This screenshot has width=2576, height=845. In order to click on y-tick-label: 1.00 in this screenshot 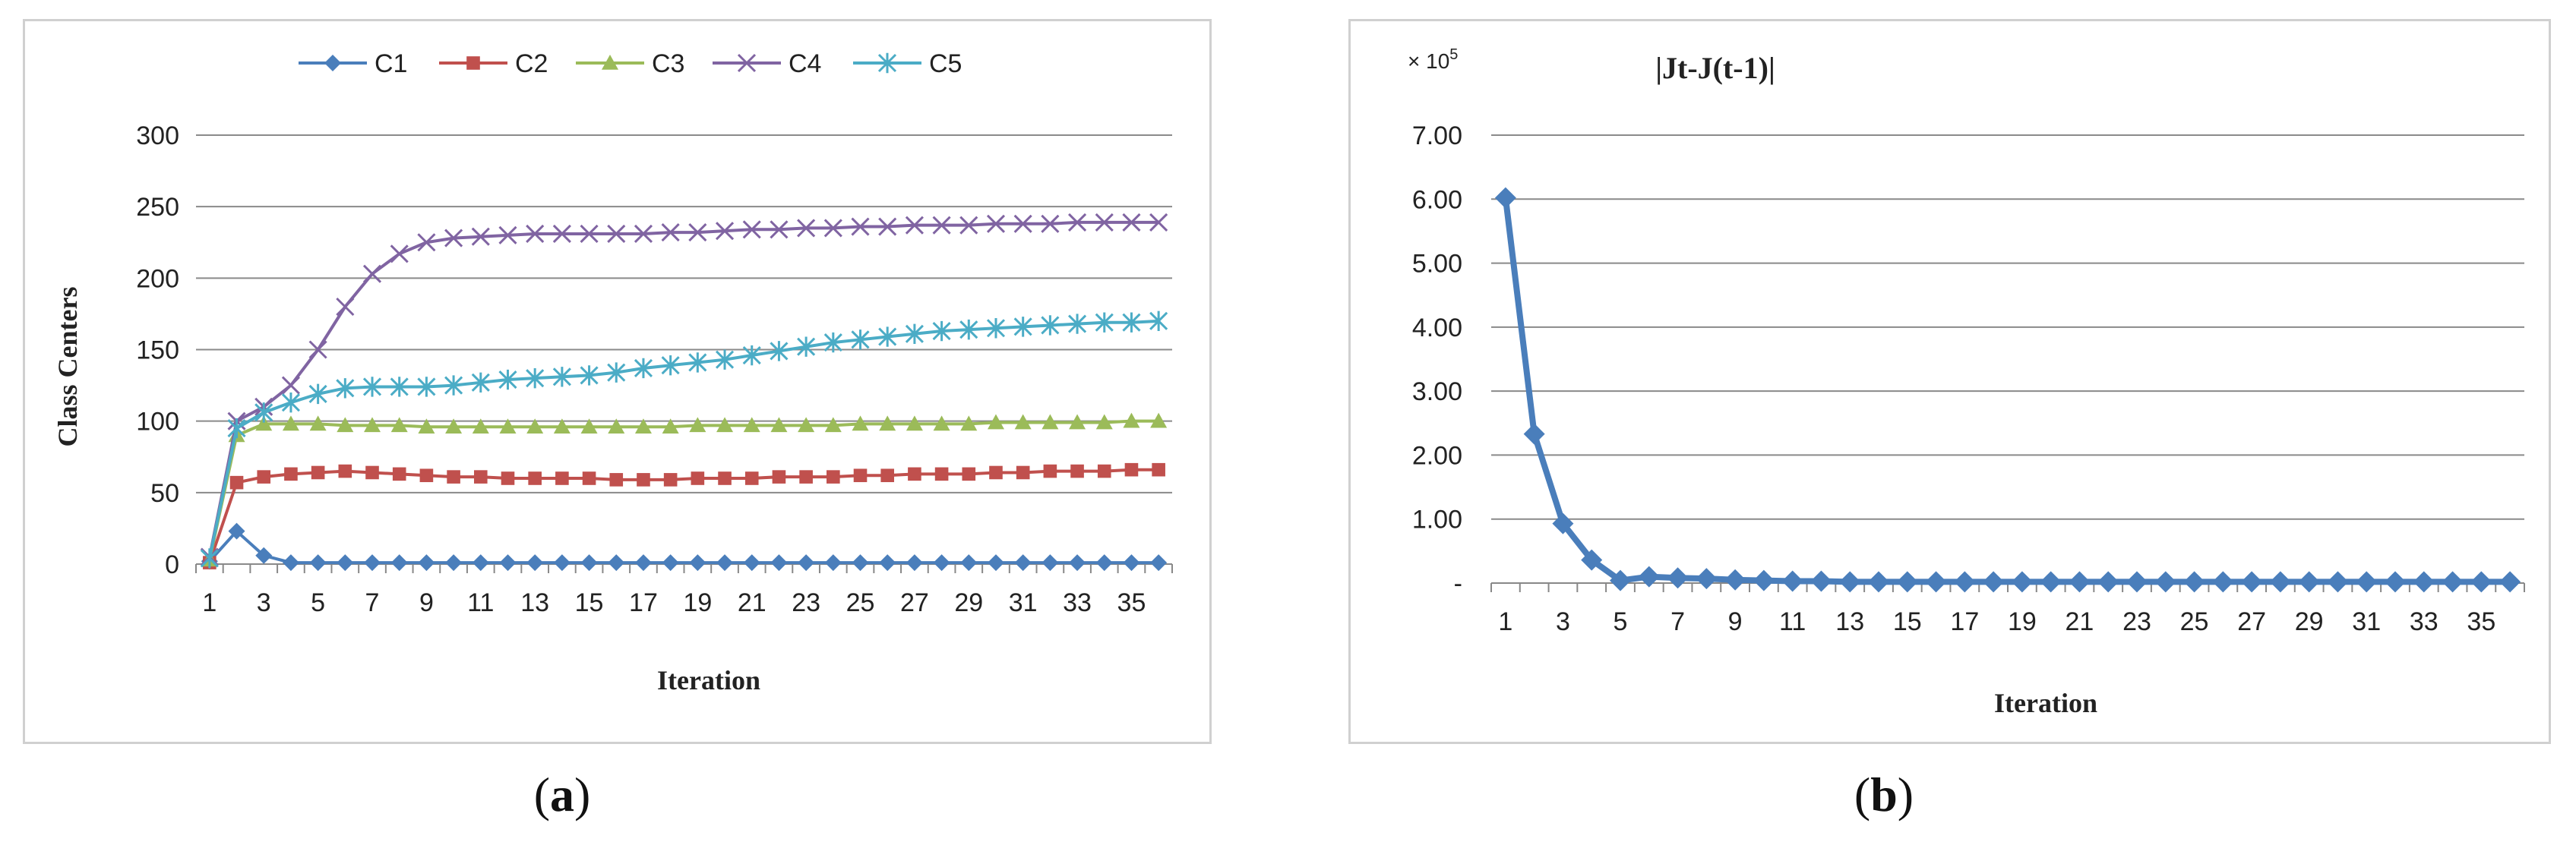, I will do `click(1437, 520)`.